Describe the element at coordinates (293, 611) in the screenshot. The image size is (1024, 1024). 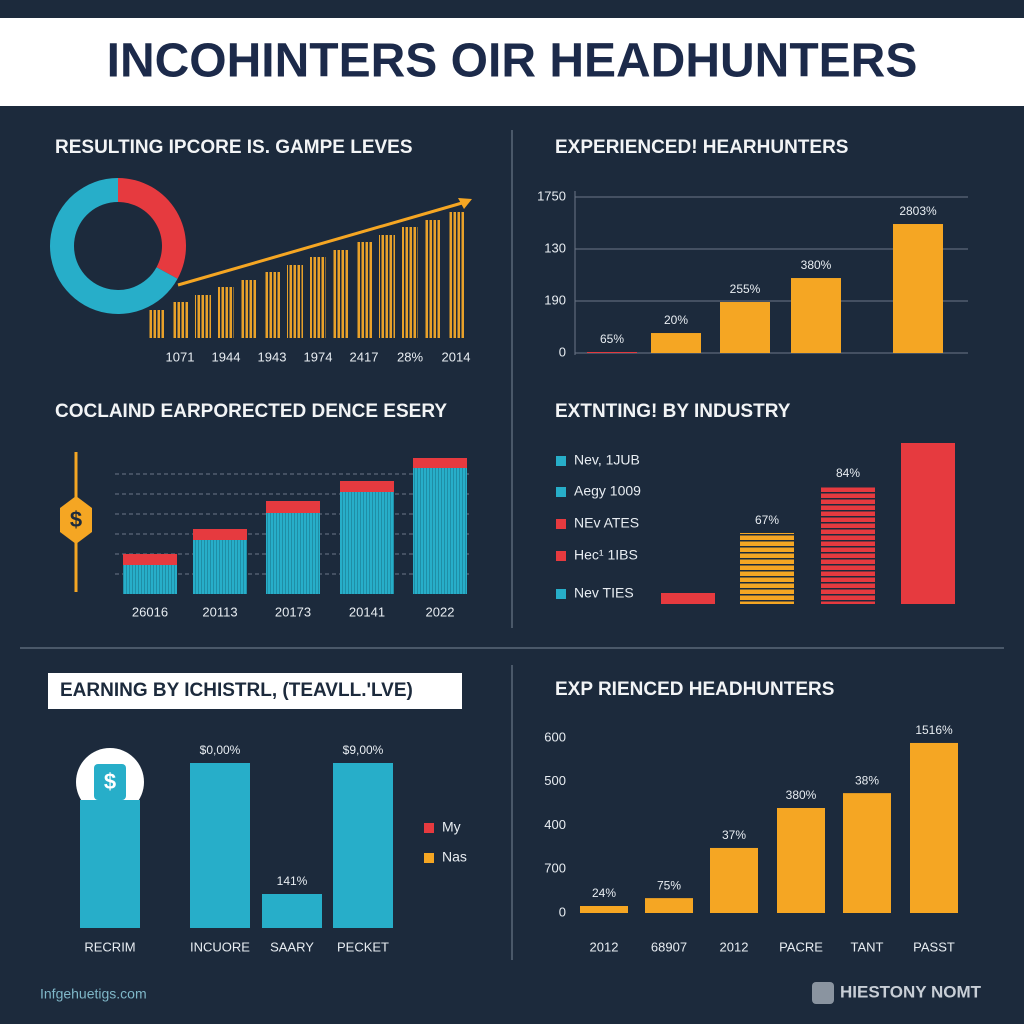
I see `x-tick-label: 20173` at that location.